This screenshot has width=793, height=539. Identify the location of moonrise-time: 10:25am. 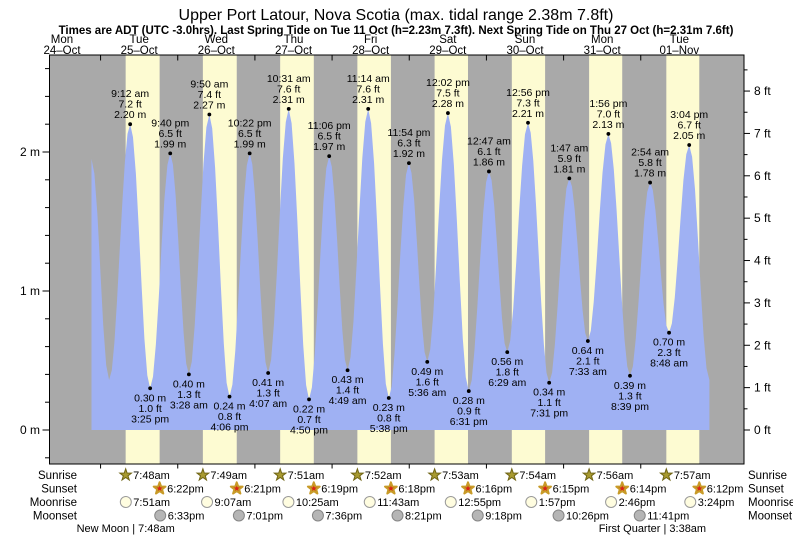
(317, 503).